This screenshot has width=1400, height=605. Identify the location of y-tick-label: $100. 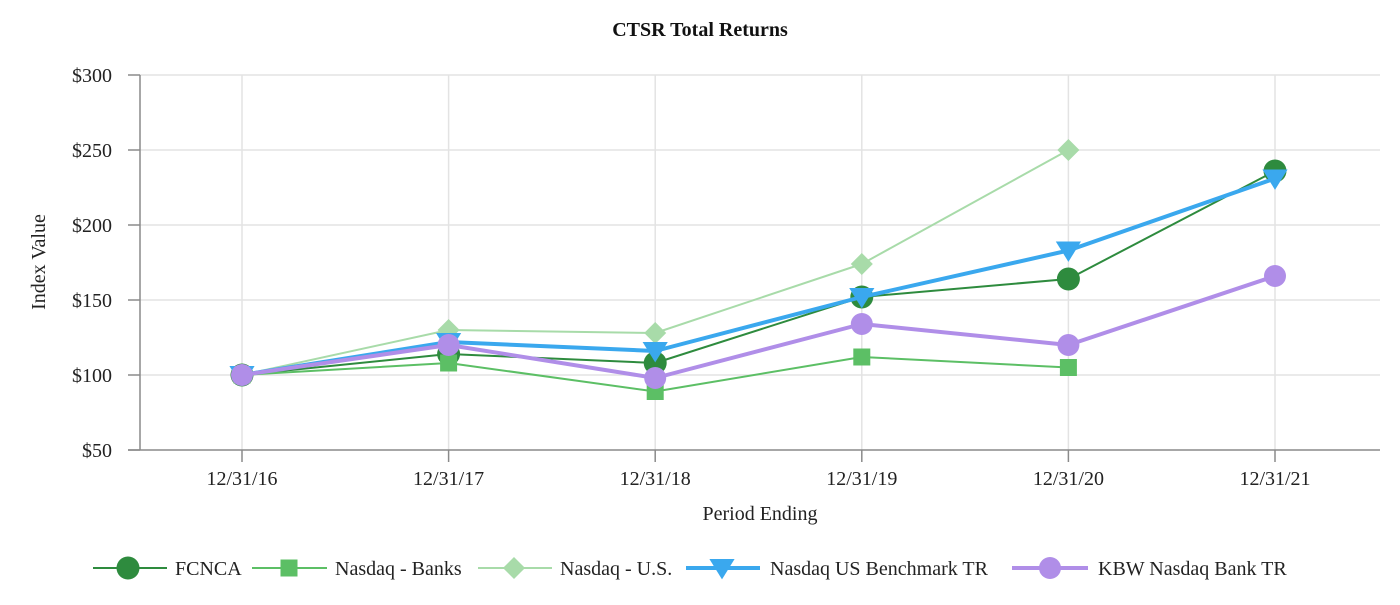
(92, 376).